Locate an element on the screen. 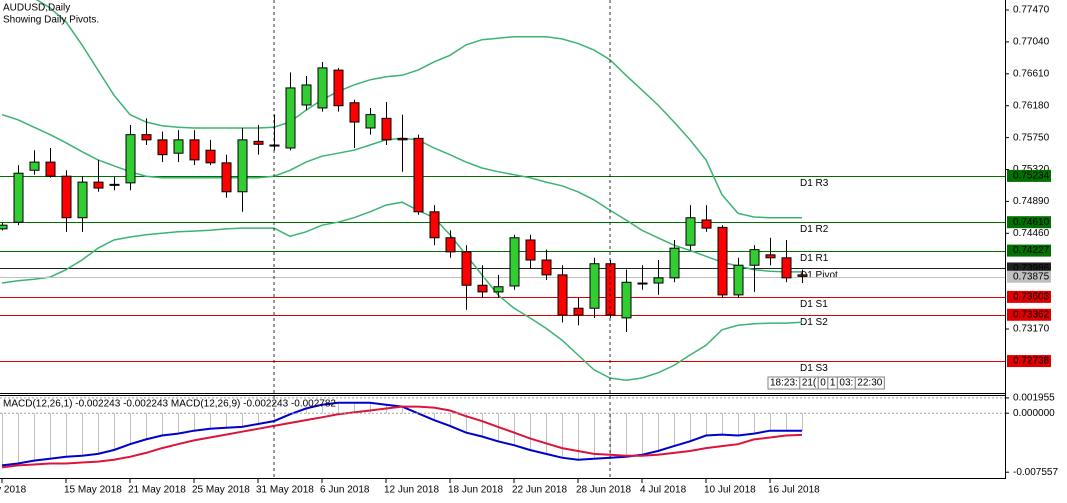  level-price-label: 0.74610 is located at coordinates (1031, 222).